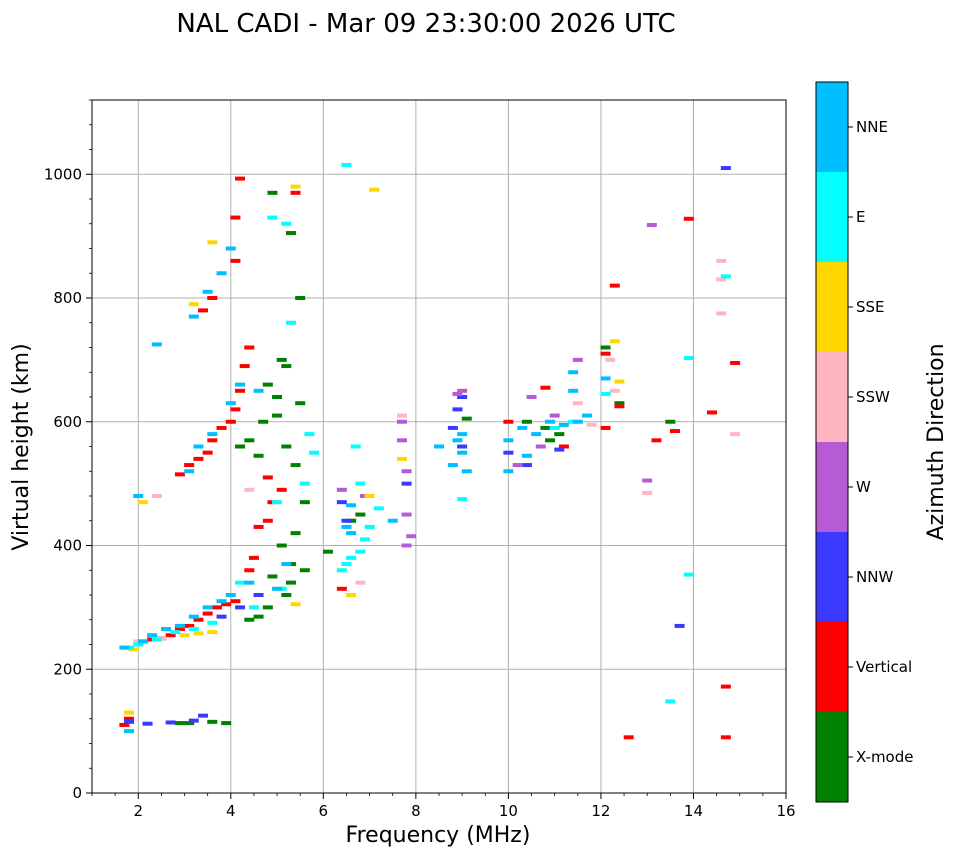 The height and width of the screenshot is (857, 958). I want to click on y-tick-label: 200, so click(67, 669).